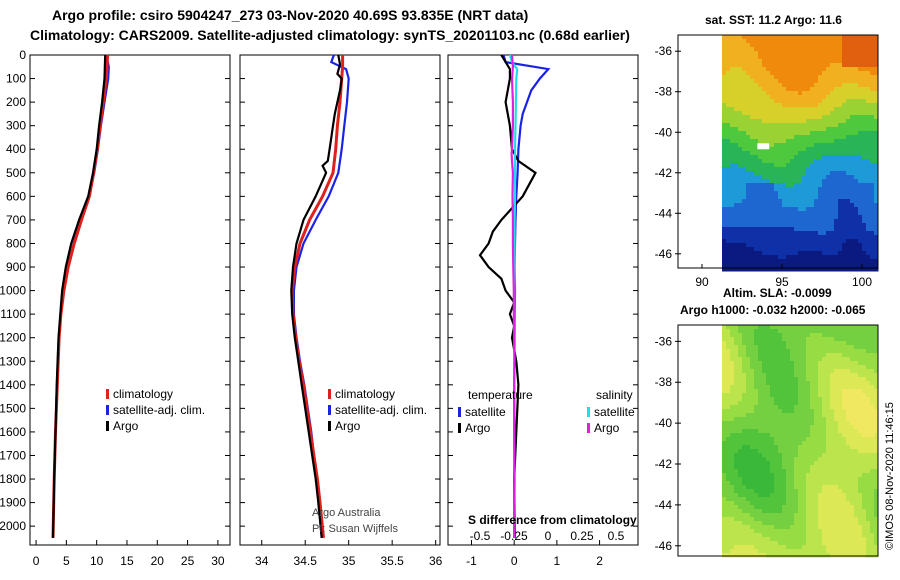  What do you see at coordinates (507, 296) in the screenshot?
I see `series-line-t-argo` at bounding box center [507, 296].